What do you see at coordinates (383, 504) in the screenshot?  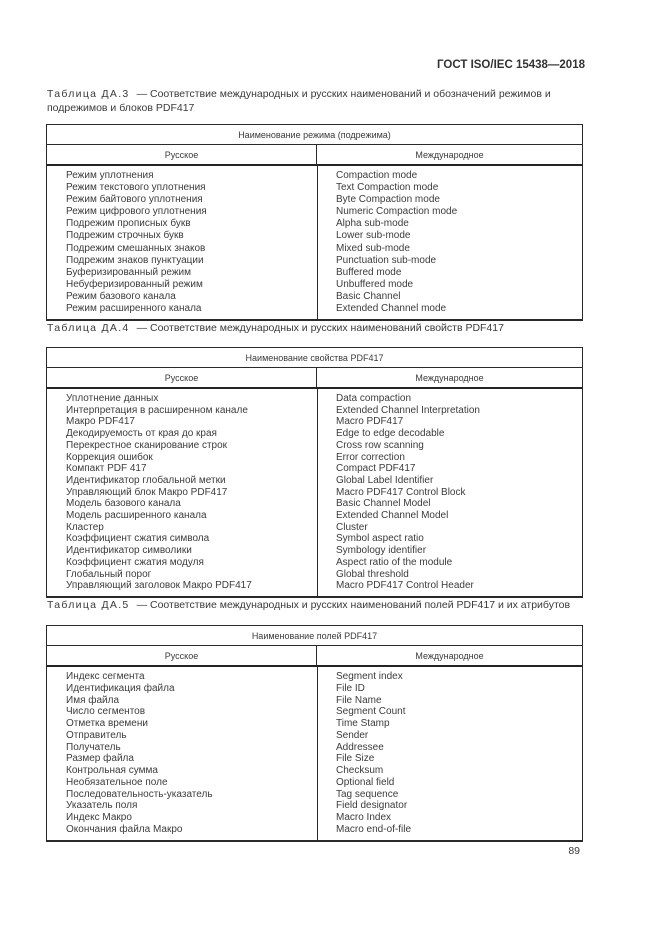 I see `cell-international: Basic Channel Model` at bounding box center [383, 504].